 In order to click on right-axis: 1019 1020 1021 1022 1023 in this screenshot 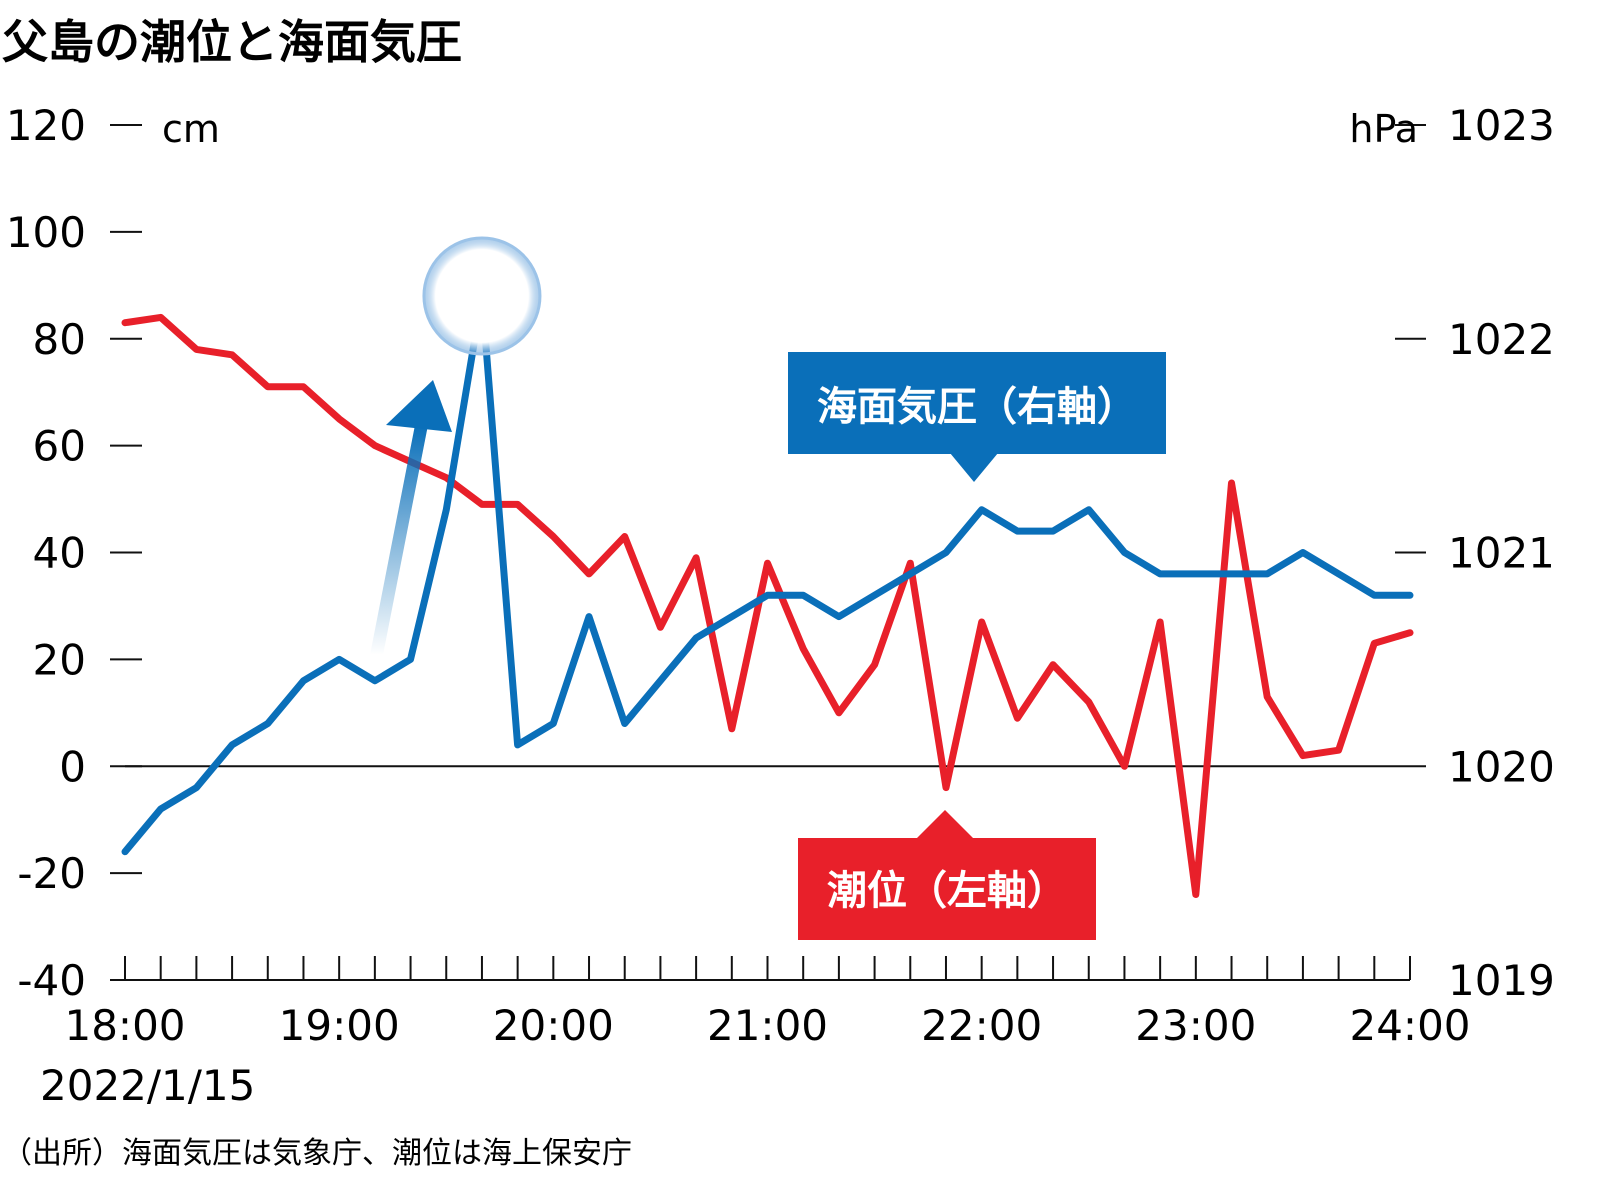, I will do `click(1475, 553)`.